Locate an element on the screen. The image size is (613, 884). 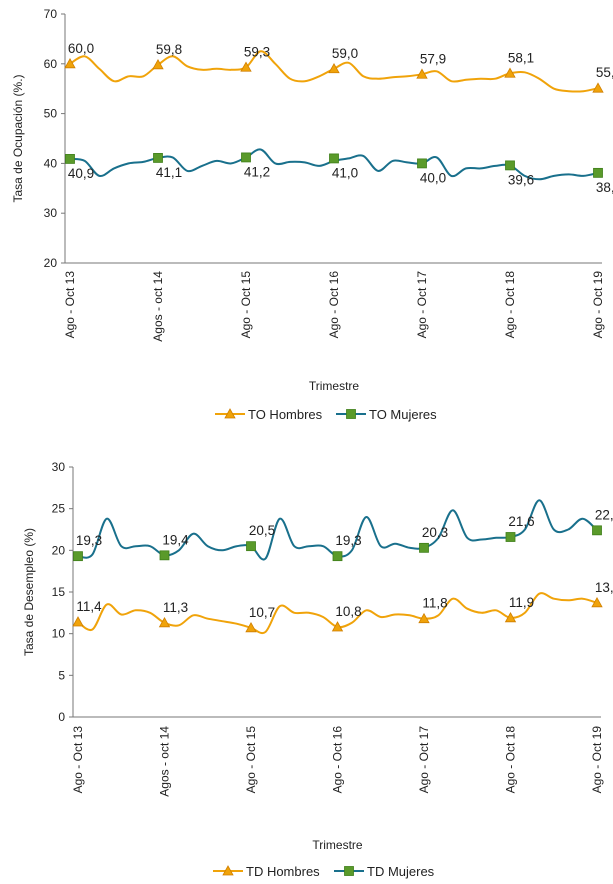
y-tick-label: 10 is located at coordinates (59, 634).